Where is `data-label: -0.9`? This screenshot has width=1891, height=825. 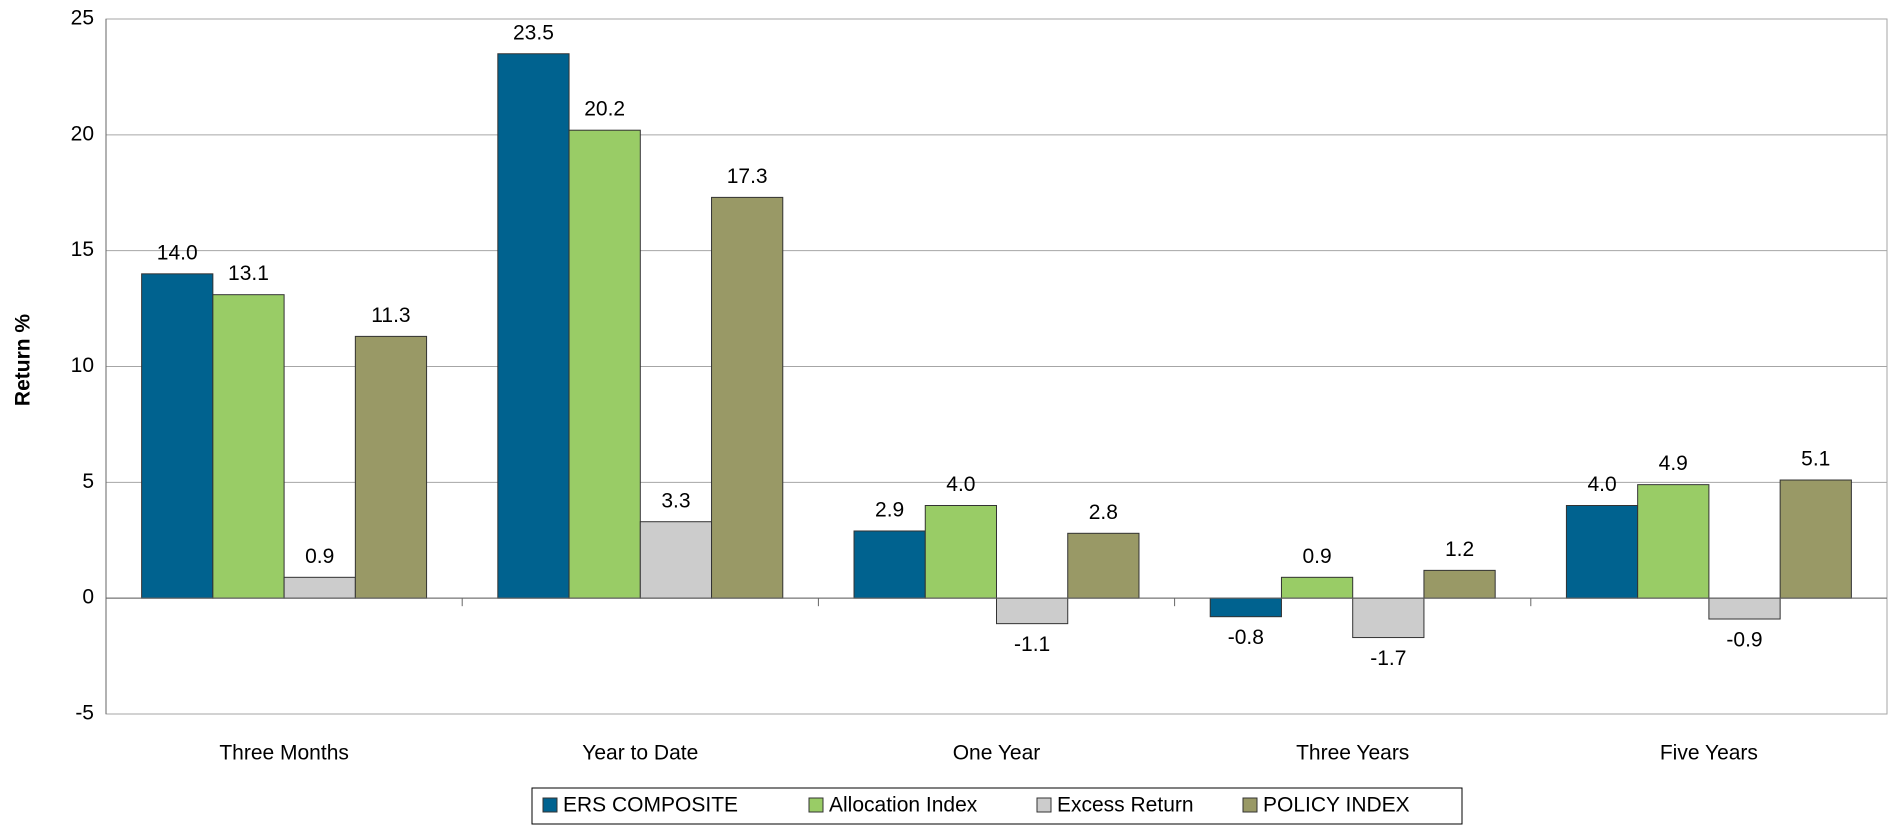 data-label: -0.9 is located at coordinates (1744, 640).